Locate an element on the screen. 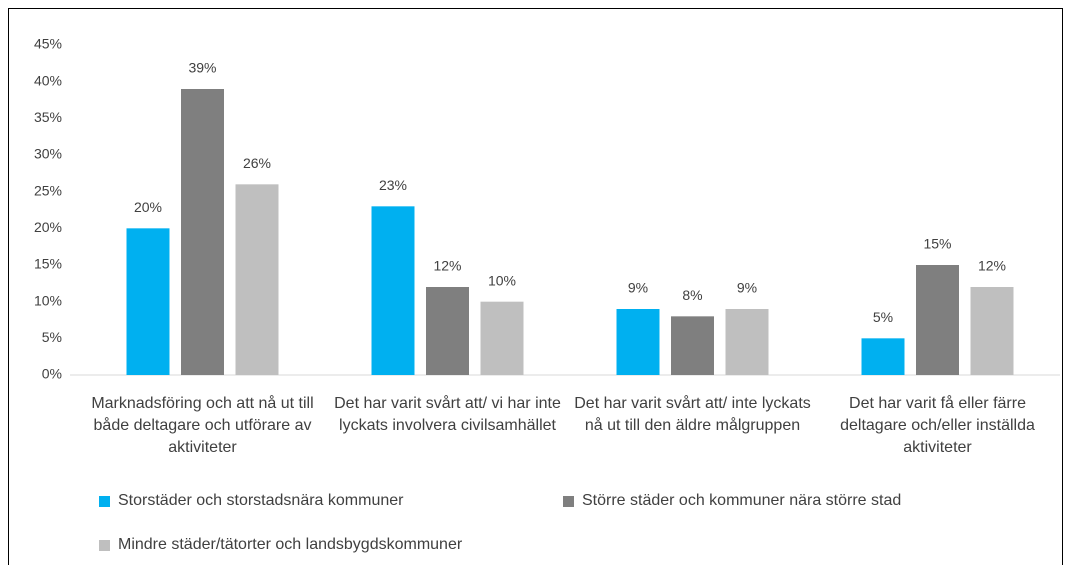 The image size is (1071, 565). data-label: 23% is located at coordinates (393, 185).